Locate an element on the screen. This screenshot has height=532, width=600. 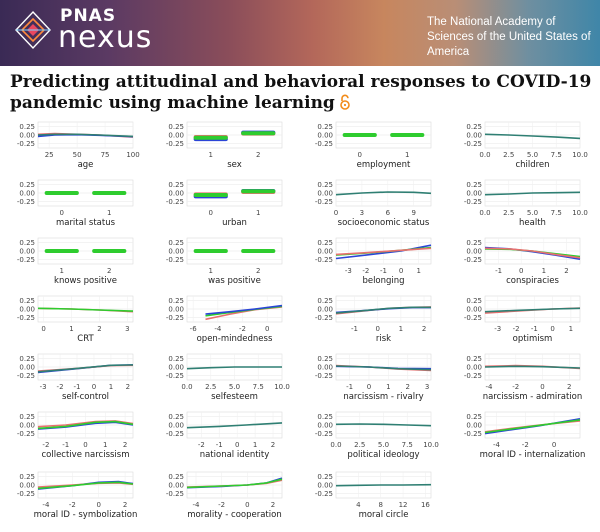
panel-risk: 0.250.00-0.25 -1 0 1 2 risk is located at coordinates (373, 319).